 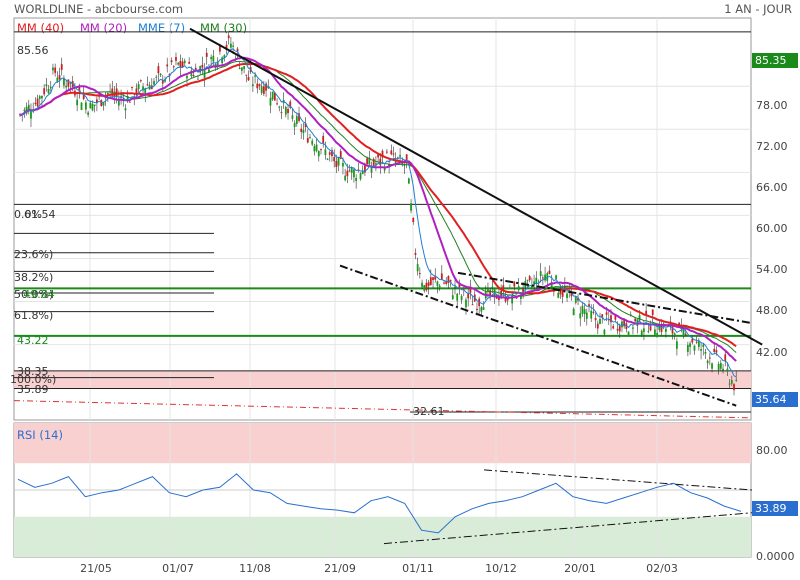 What do you see at coordinates (772, 269) in the screenshot?
I see `y-tick-54: 54.00` at bounding box center [772, 269].